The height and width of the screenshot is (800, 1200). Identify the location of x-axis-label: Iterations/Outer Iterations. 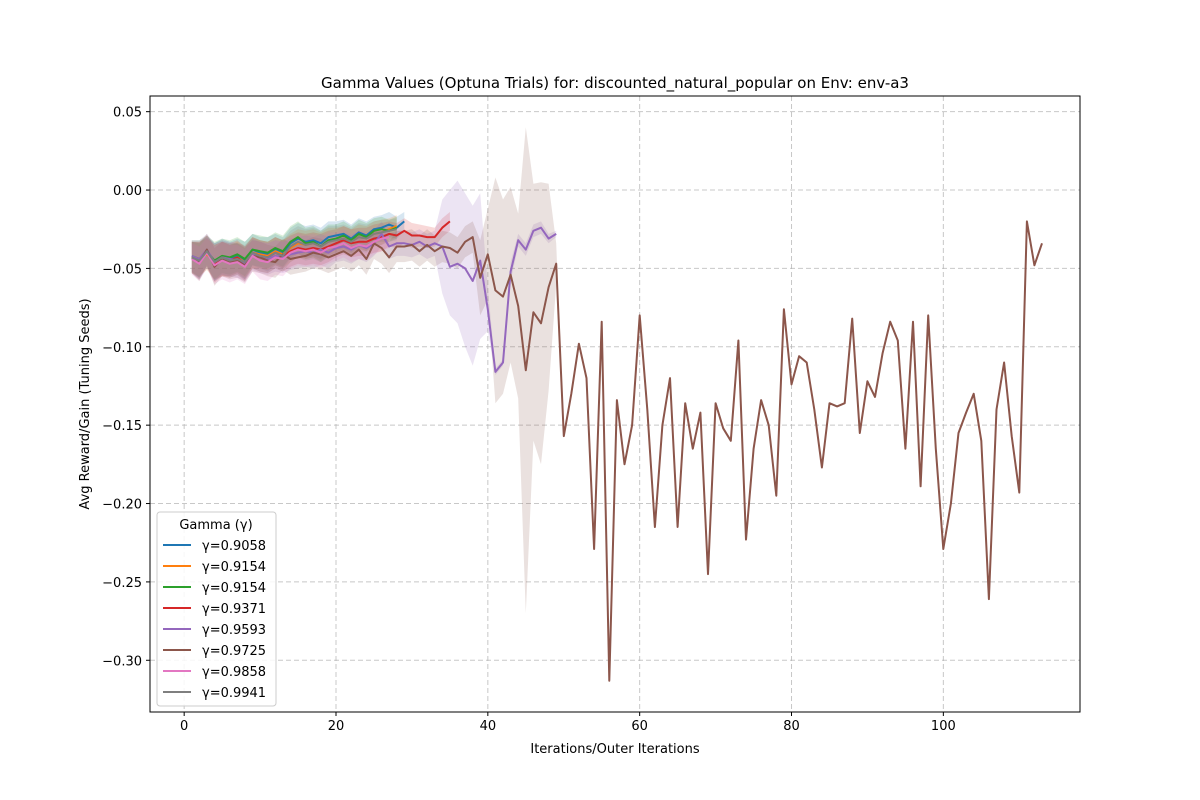
(614, 749).